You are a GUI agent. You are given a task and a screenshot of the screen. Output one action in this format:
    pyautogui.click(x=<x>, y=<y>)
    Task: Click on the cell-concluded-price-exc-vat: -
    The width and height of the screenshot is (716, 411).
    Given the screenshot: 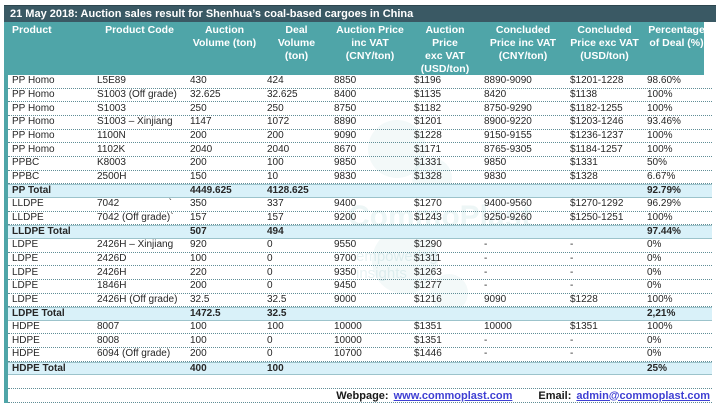 What is the action you would take?
    pyautogui.click(x=572, y=245)
    